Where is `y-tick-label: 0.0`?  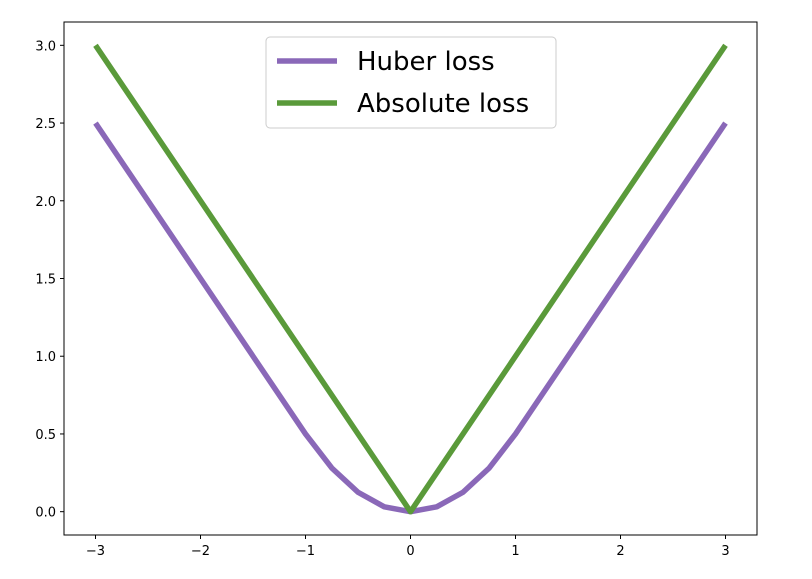
y-tick-label: 0.0 is located at coordinates (45, 513).